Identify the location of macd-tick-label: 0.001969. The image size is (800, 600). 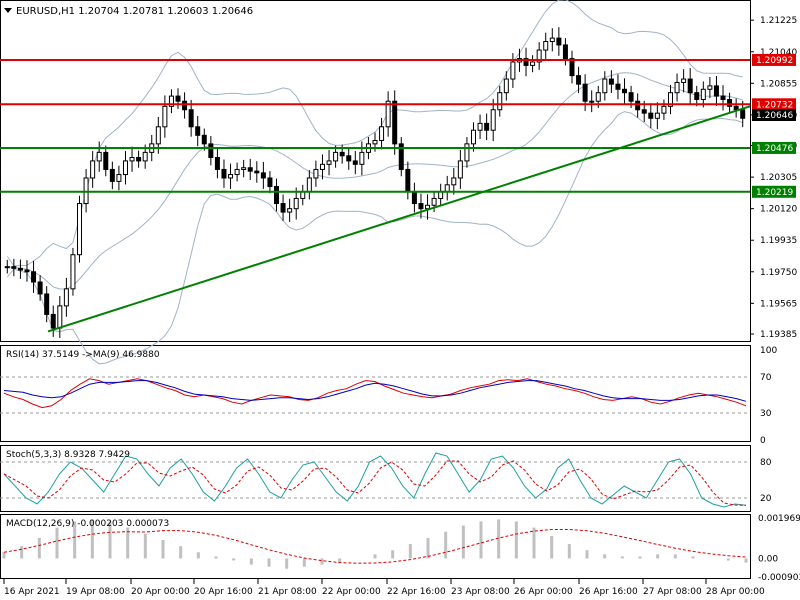
(779, 519).